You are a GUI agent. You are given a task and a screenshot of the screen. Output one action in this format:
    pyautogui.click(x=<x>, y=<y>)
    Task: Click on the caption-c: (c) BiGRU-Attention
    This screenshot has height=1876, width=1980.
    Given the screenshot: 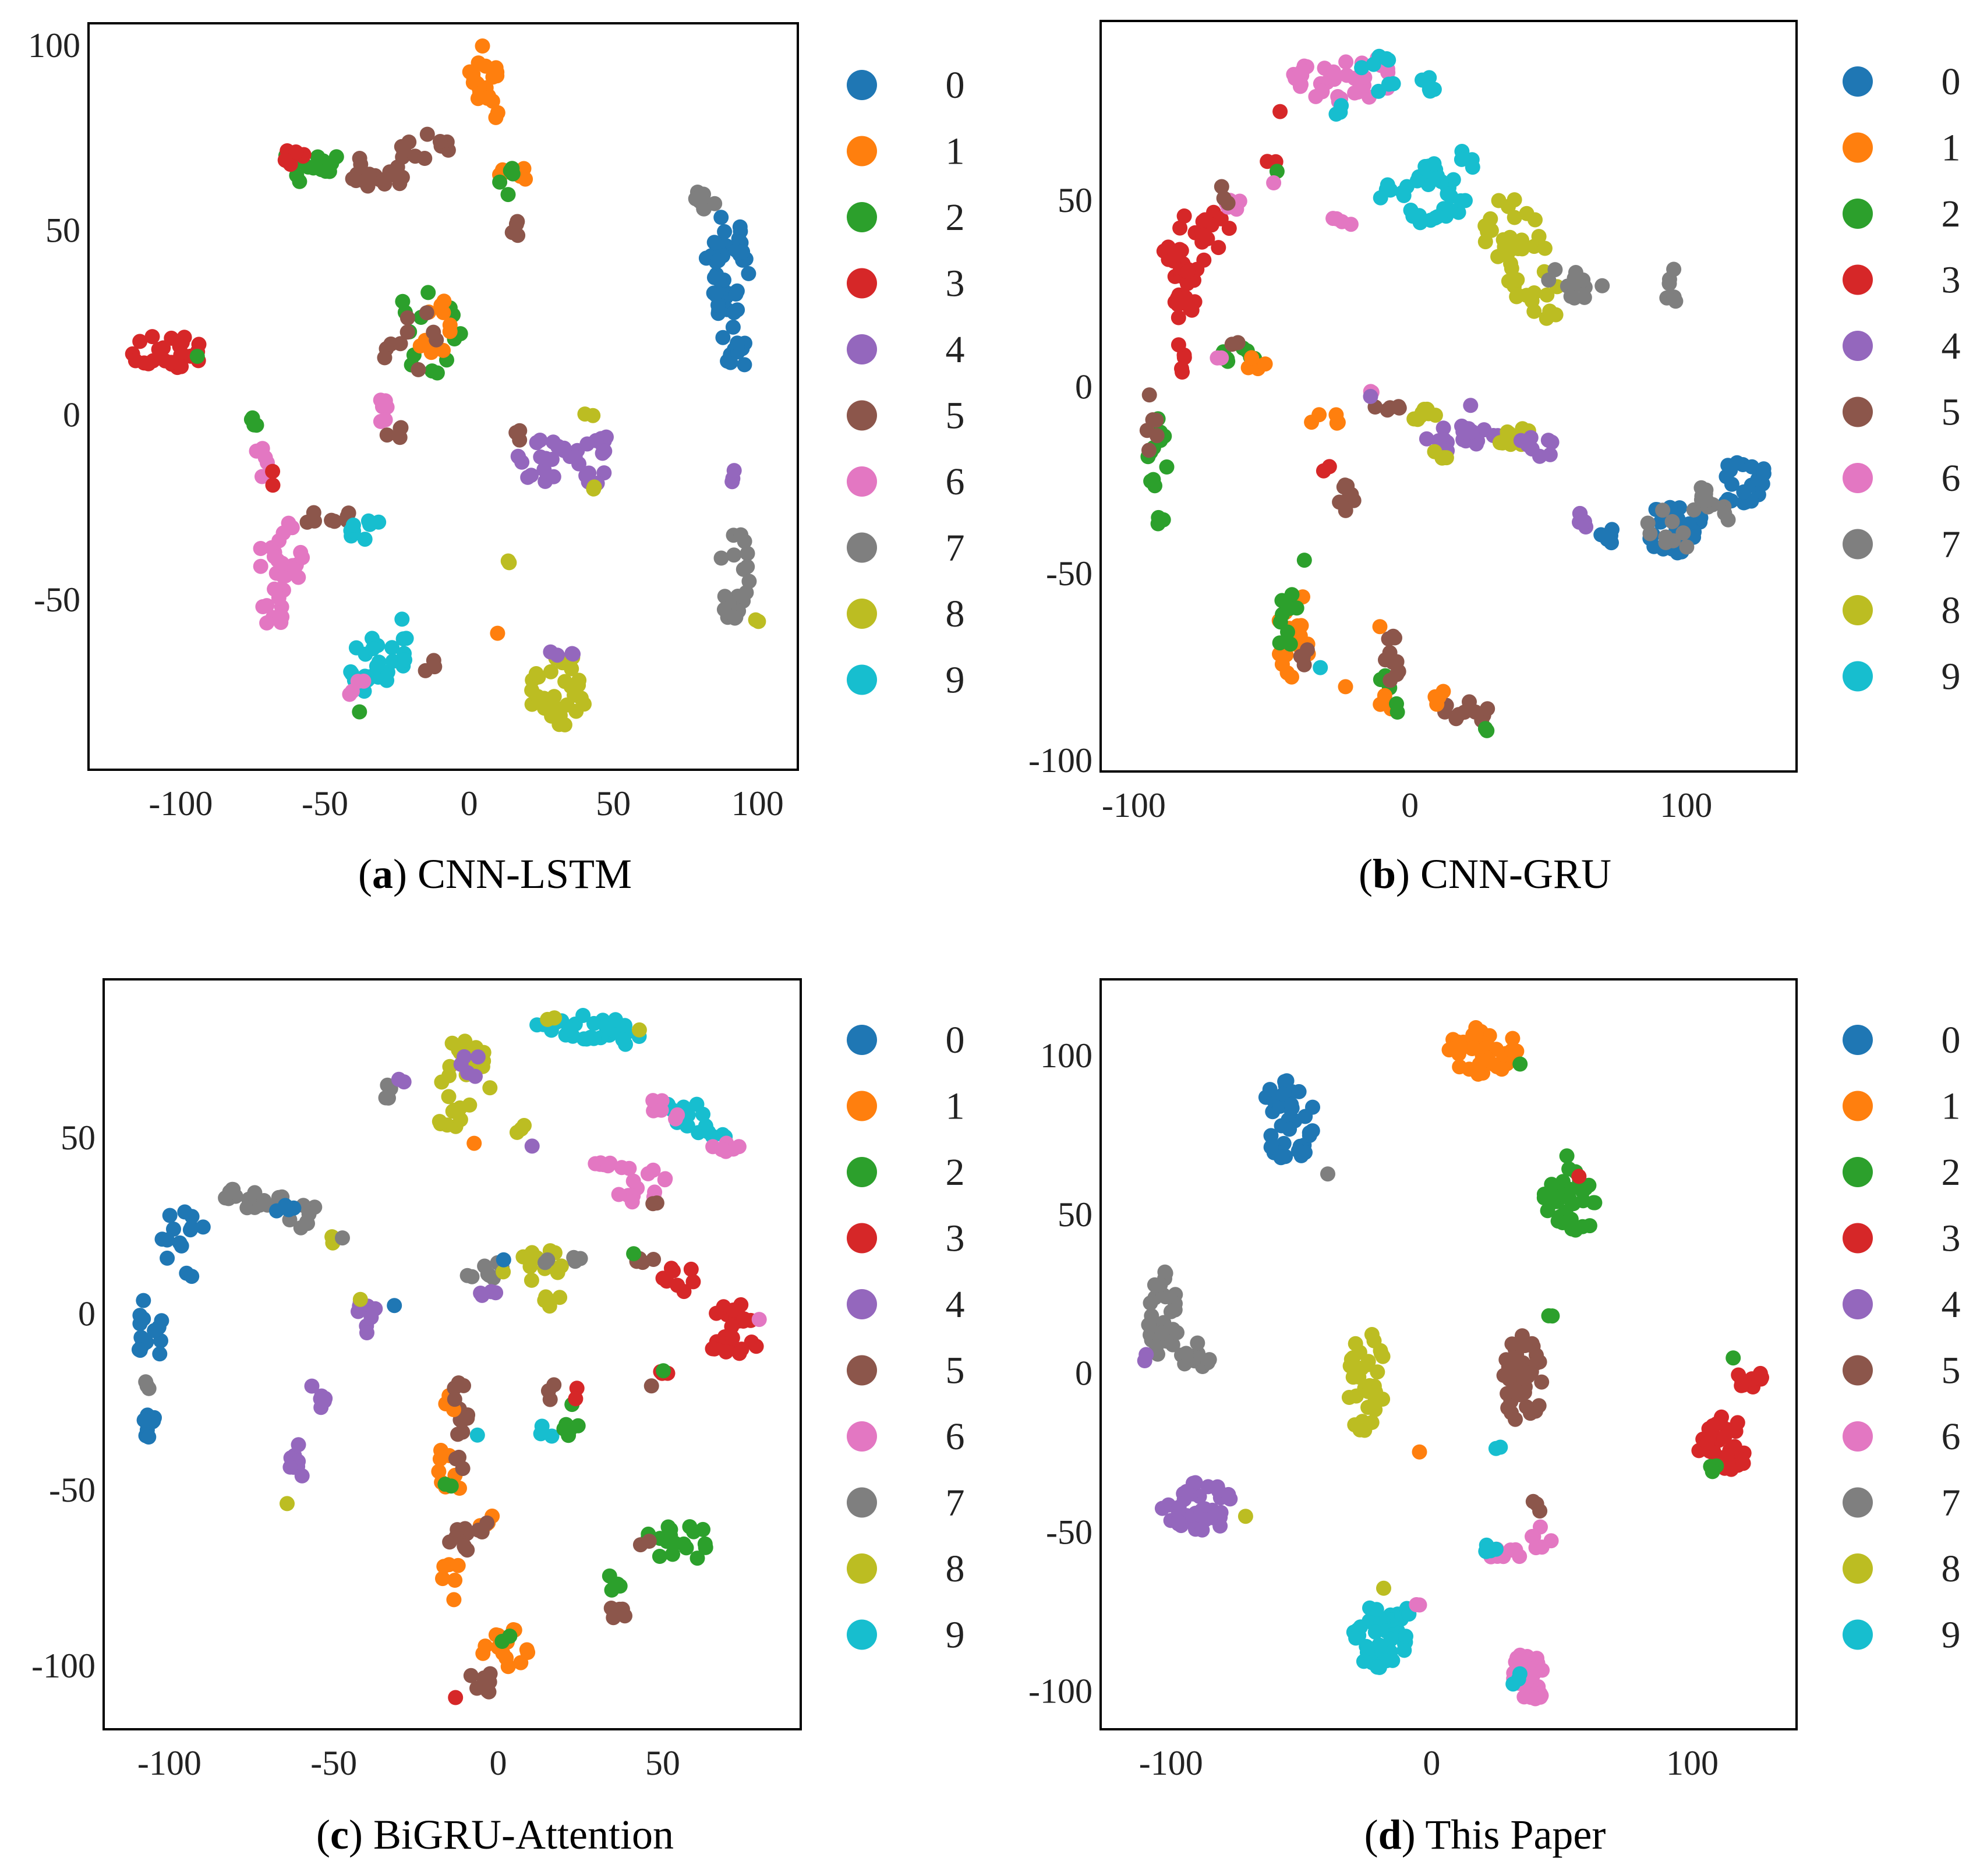 What is the action you would take?
    pyautogui.click(x=495, y=1835)
    